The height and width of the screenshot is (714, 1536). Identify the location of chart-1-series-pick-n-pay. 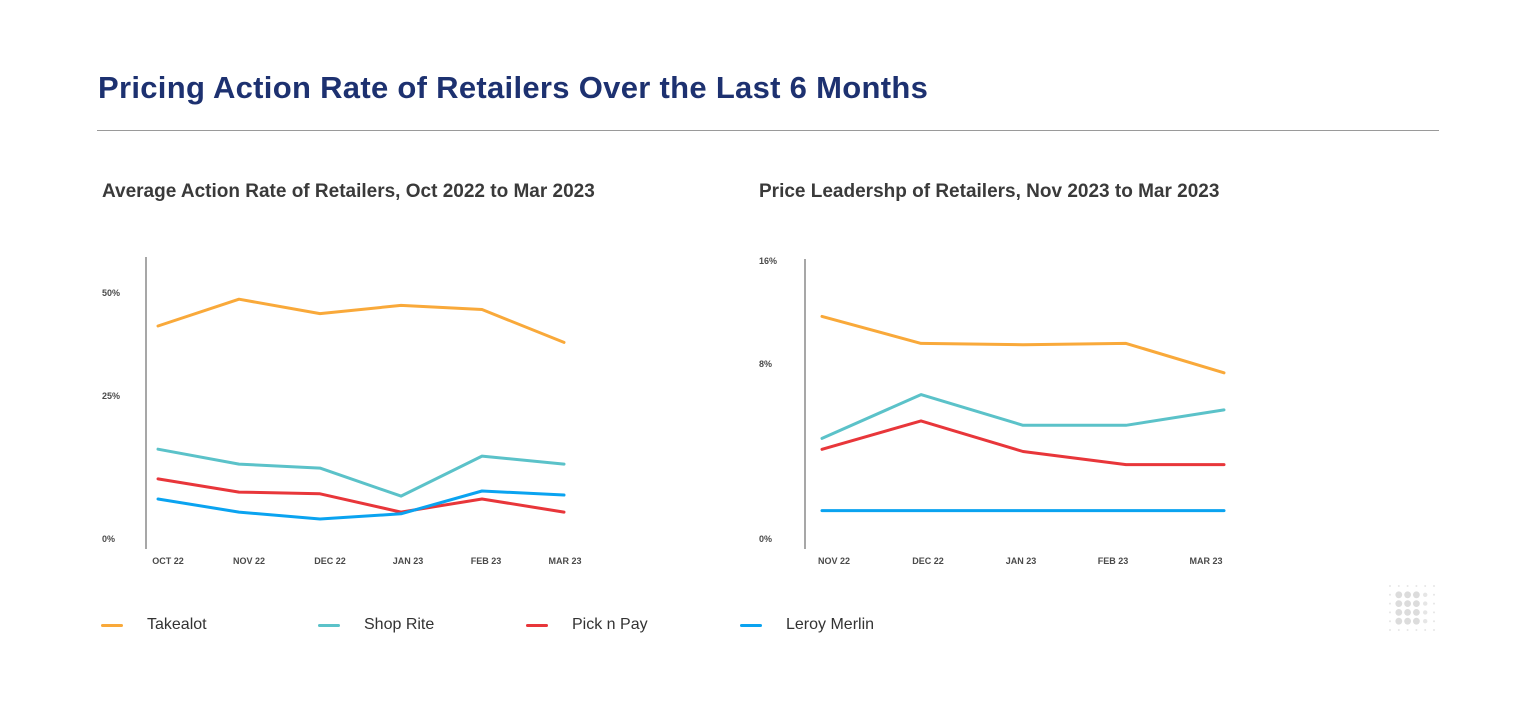
(361, 495).